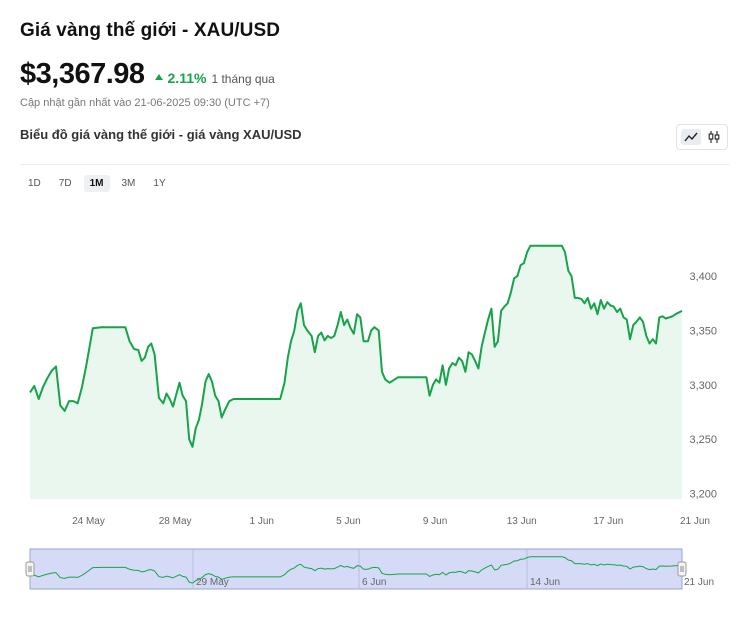 The image size is (750, 634). What do you see at coordinates (703, 331) in the screenshot?
I see `y-tick-label: 3,350` at bounding box center [703, 331].